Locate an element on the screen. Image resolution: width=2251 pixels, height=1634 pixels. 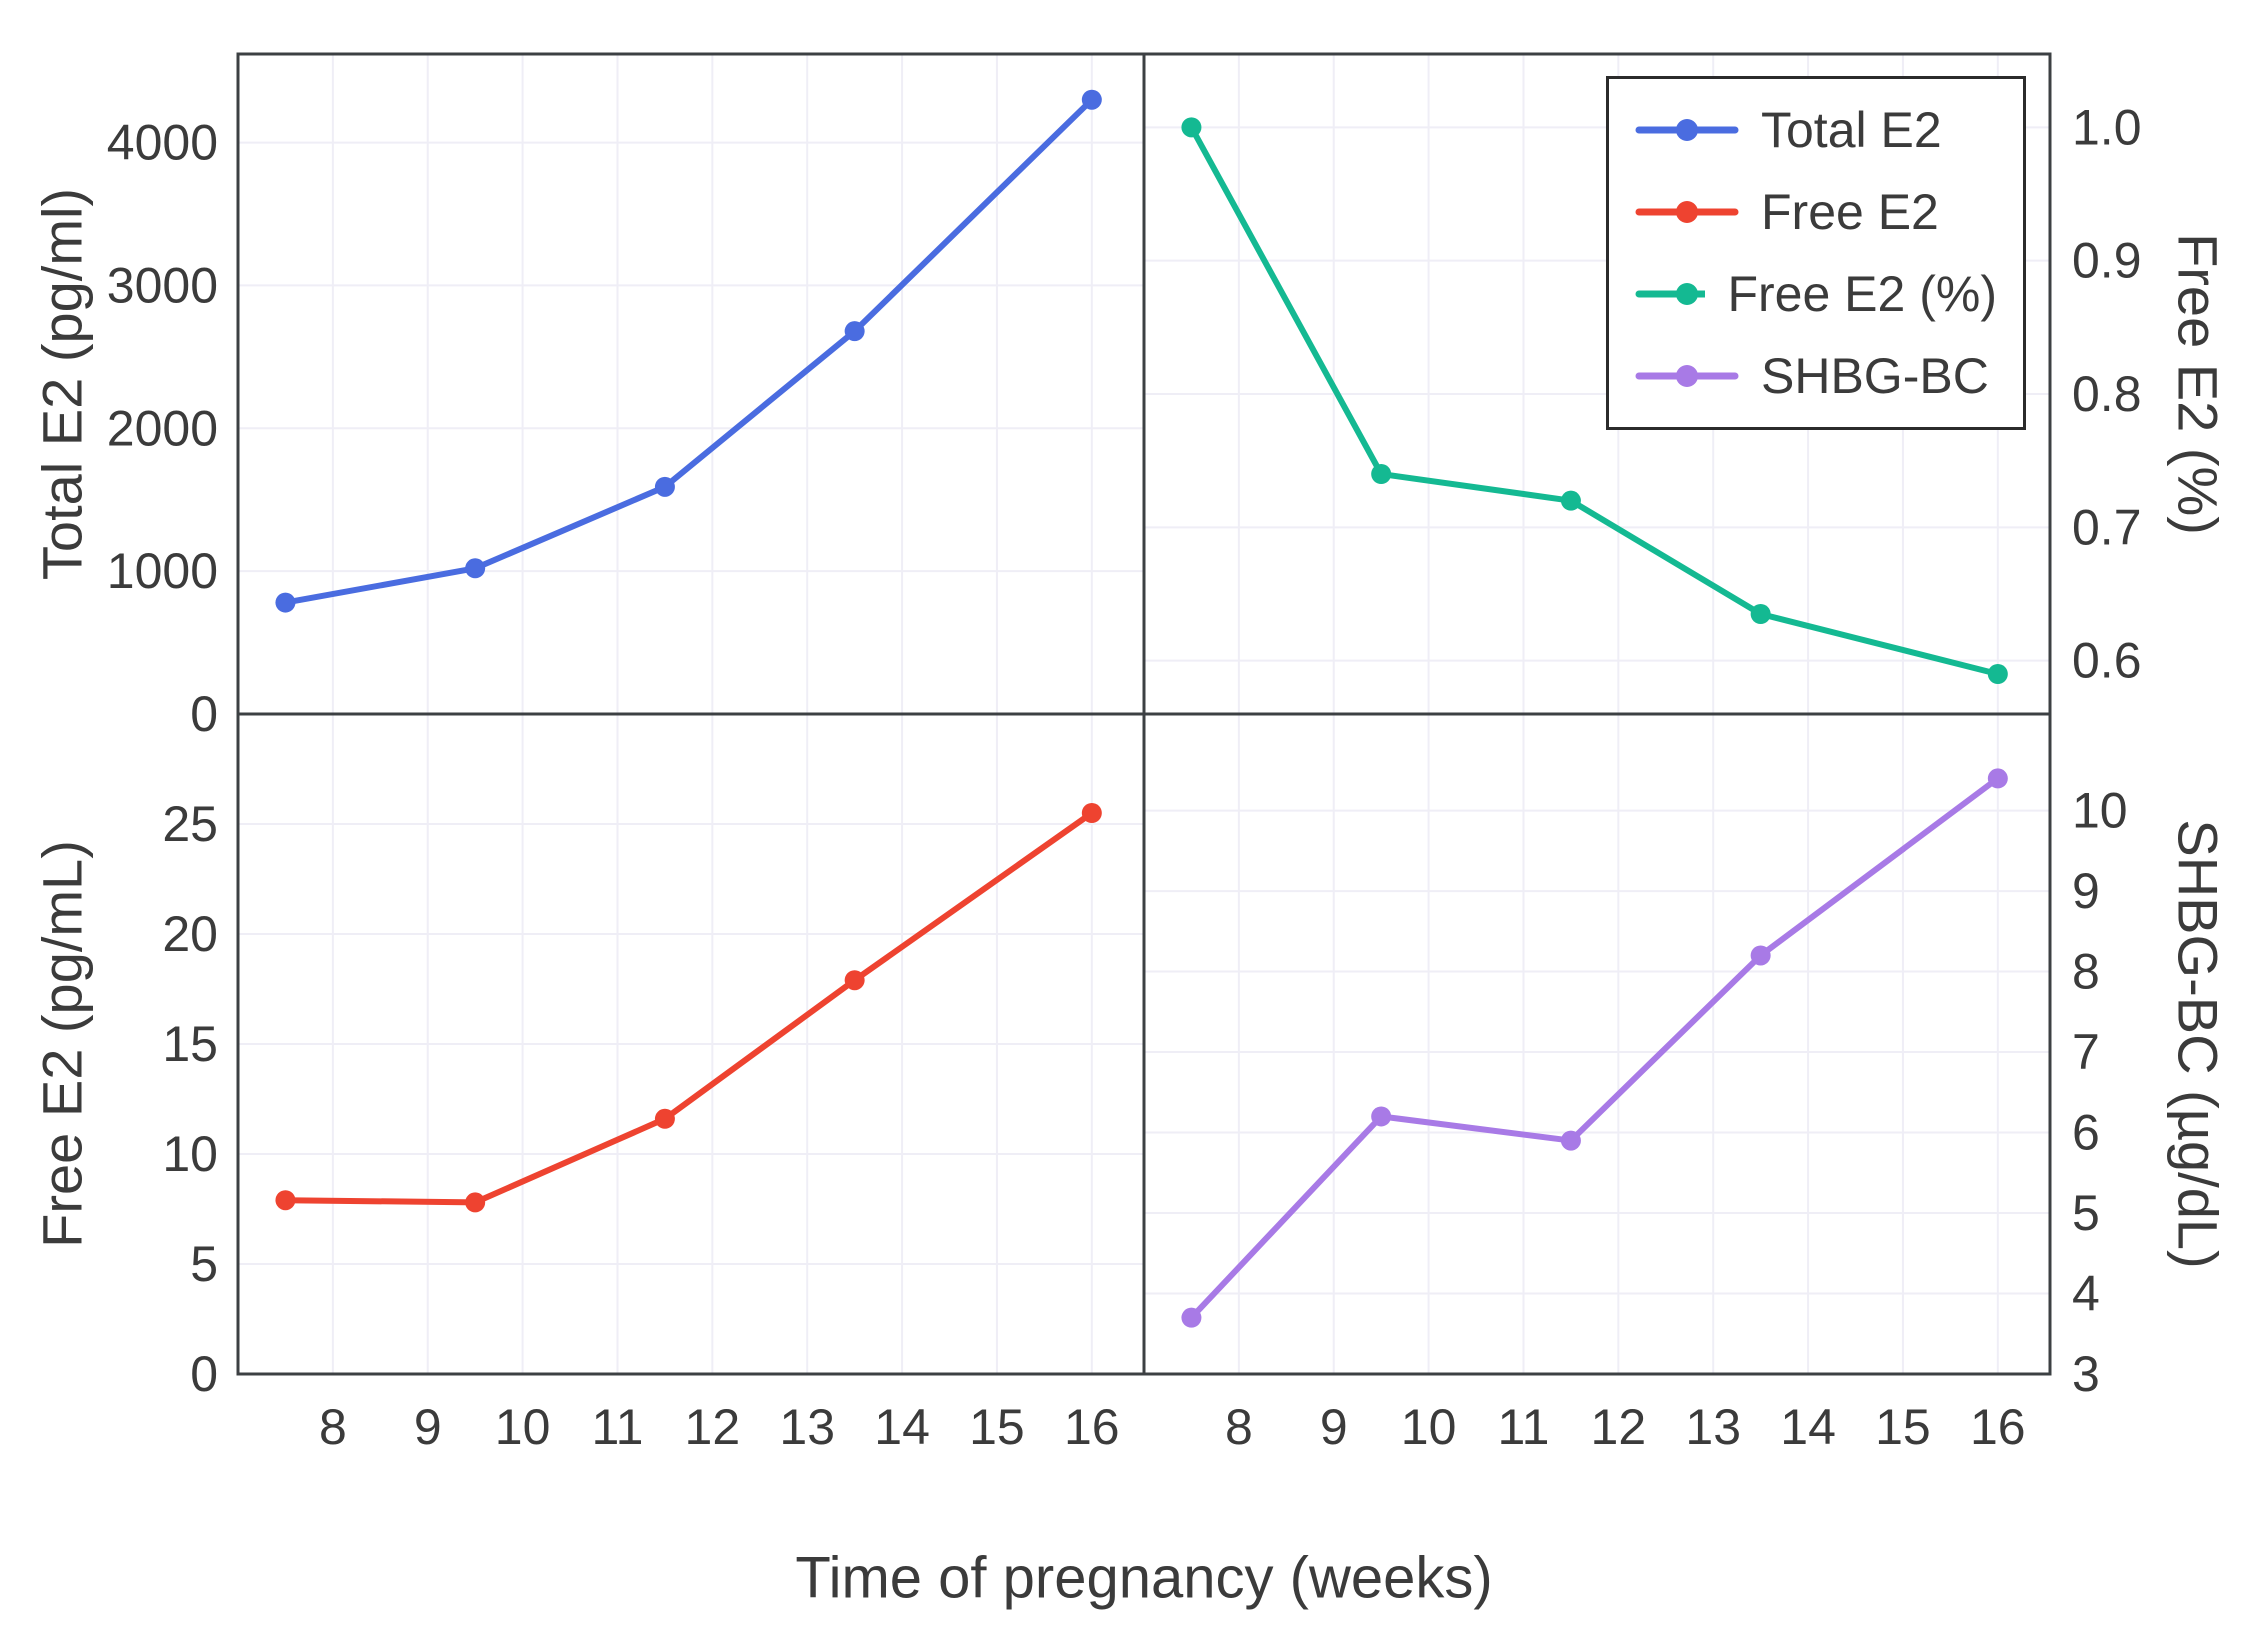
legend-entry-free-e2-pct: Free E2 (%) is located at coordinates (1816, 294).